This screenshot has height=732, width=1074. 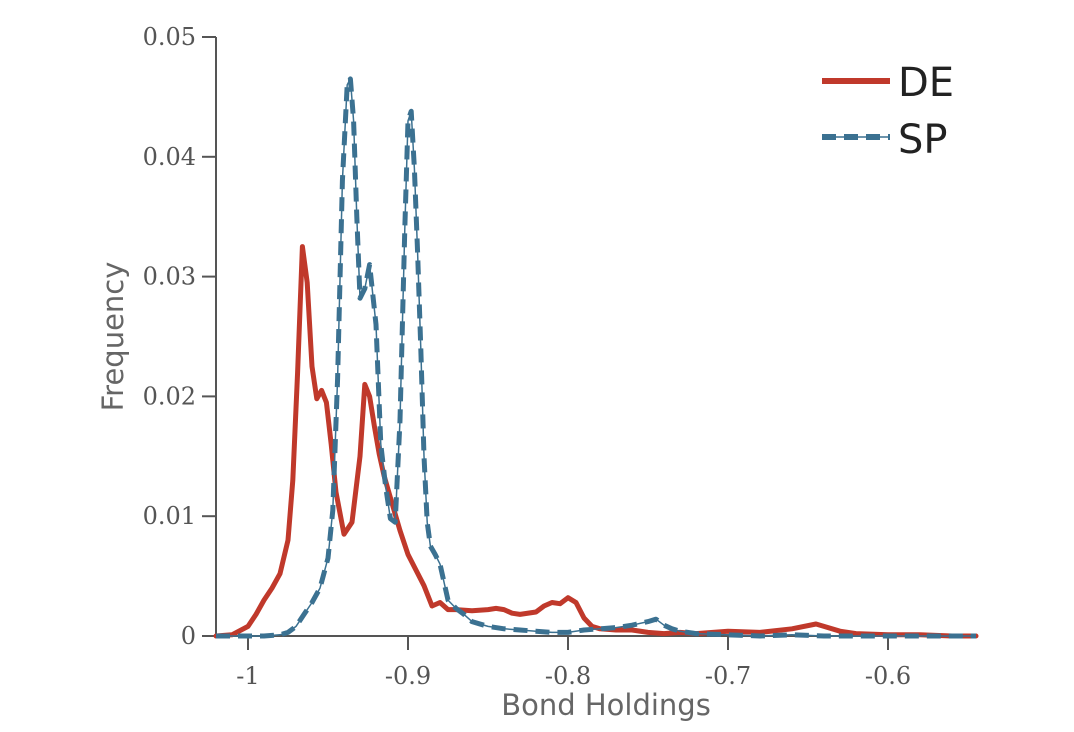 I want to click on y-axis-title: Frequency, so click(x=113, y=337).